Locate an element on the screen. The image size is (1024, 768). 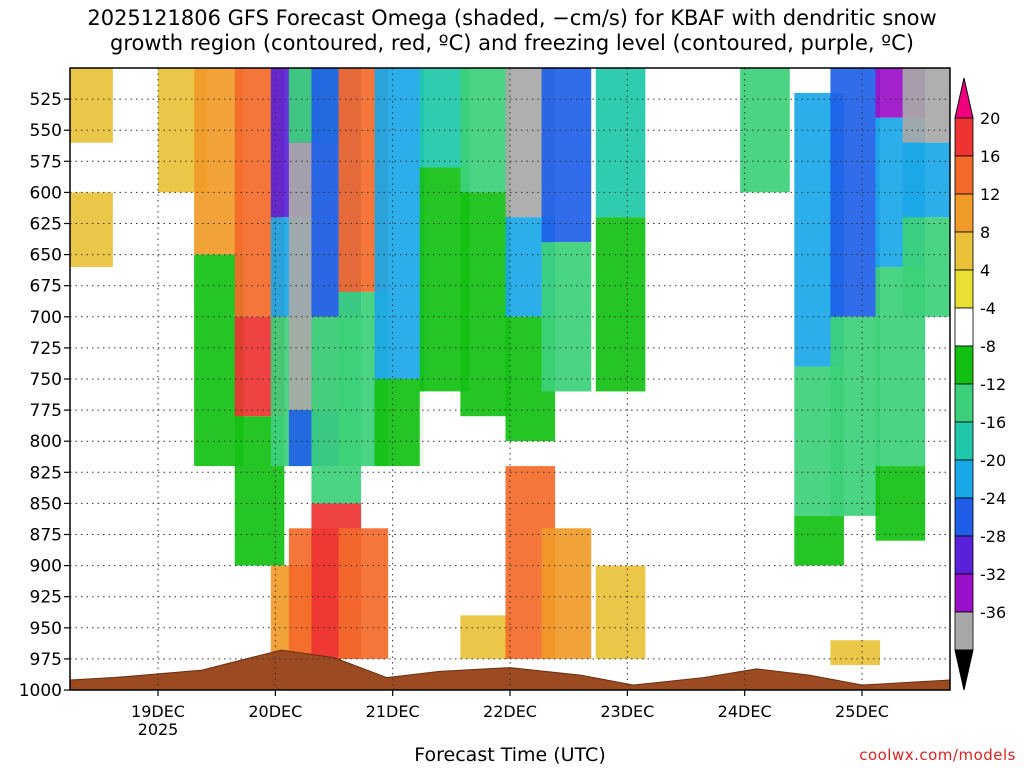
y-tick-label: 600 is located at coordinates (46, 193).